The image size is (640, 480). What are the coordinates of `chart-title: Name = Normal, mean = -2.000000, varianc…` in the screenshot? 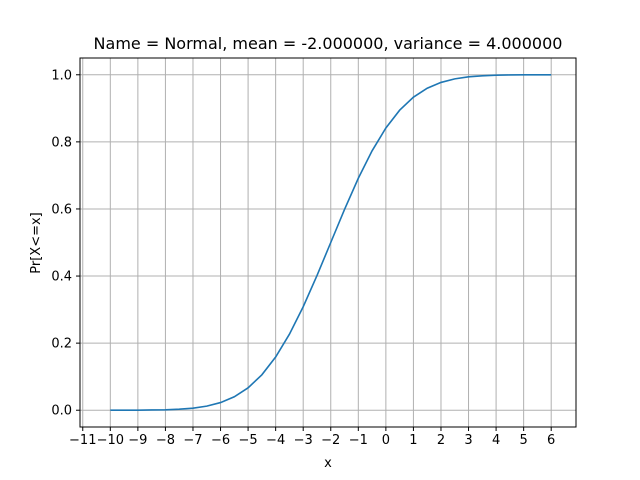 It's located at (328, 43).